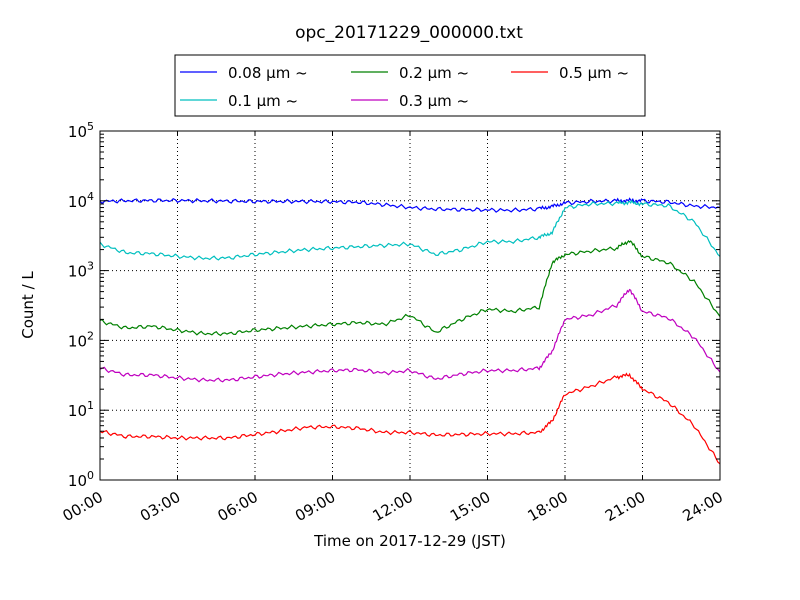 Image resolution: width=800 pixels, height=600 pixels. I want to click on y-tick-label: 10⁰, so click(81, 479).